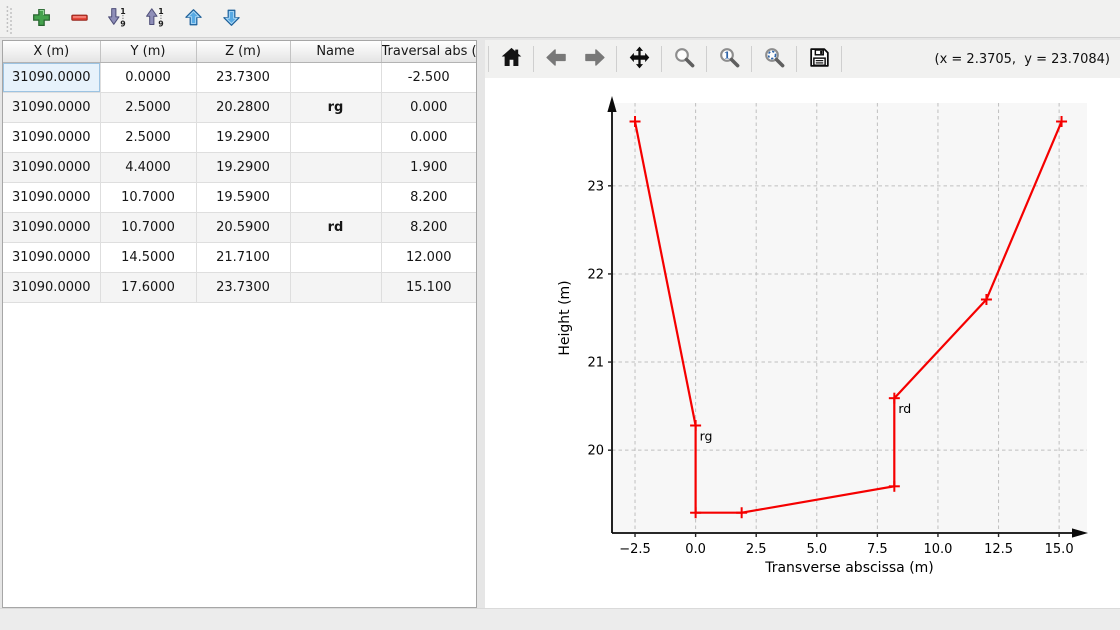  What do you see at coordinates (937, 549) in the screenshot?
I see `x-tick-label: 10.0` at bounding box center [937, 549].